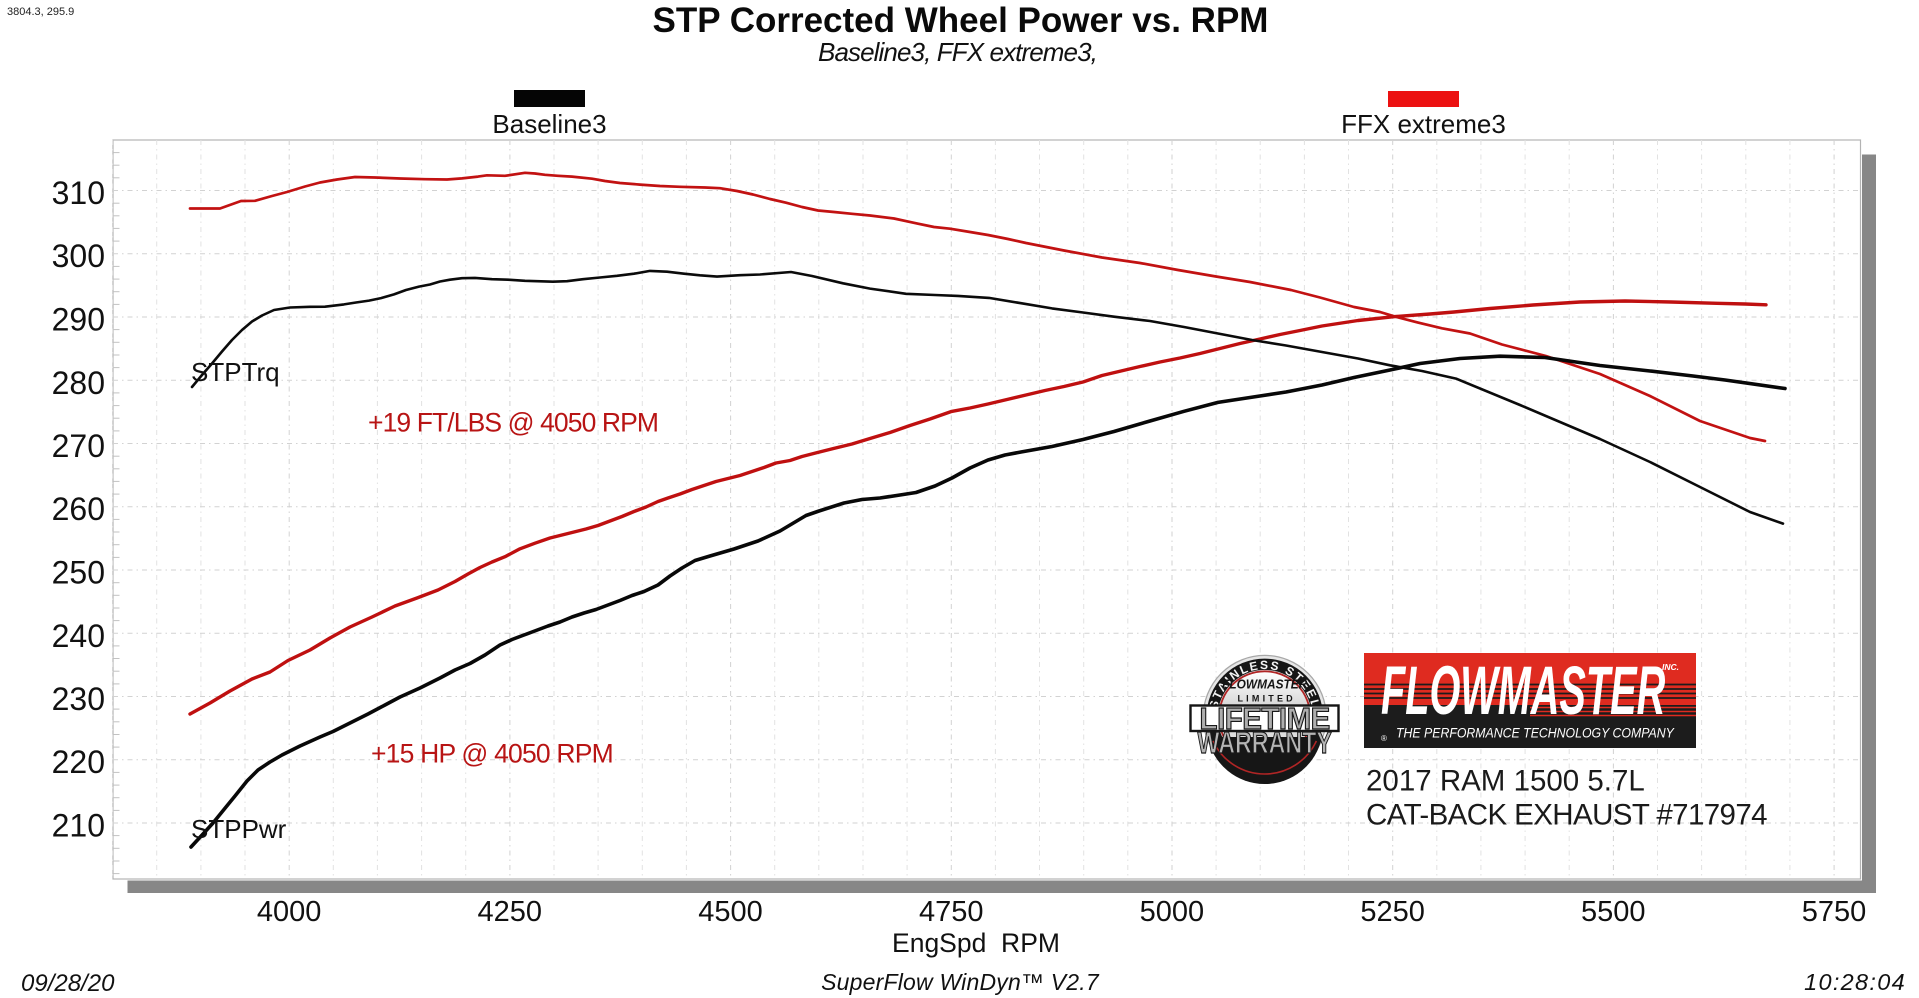 Image resolution: width=1919 pixels, height=998 pixels. I want to click on svg-text:STP Corrected Wheel Power vs.: STP Corrected Wheel Power vs. RPM, so click(961, 20).